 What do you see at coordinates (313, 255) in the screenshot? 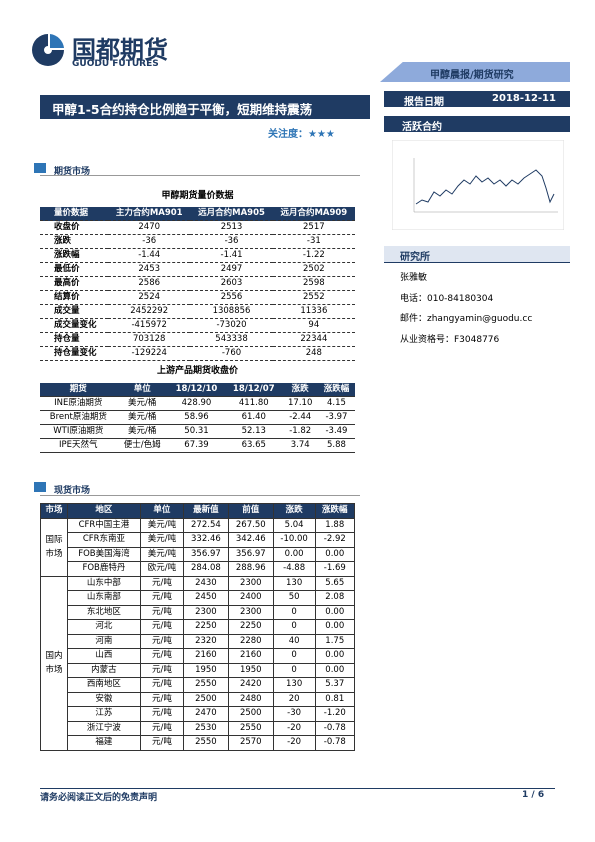
I see `cell: -1.22` at bounding box center [313, 255].